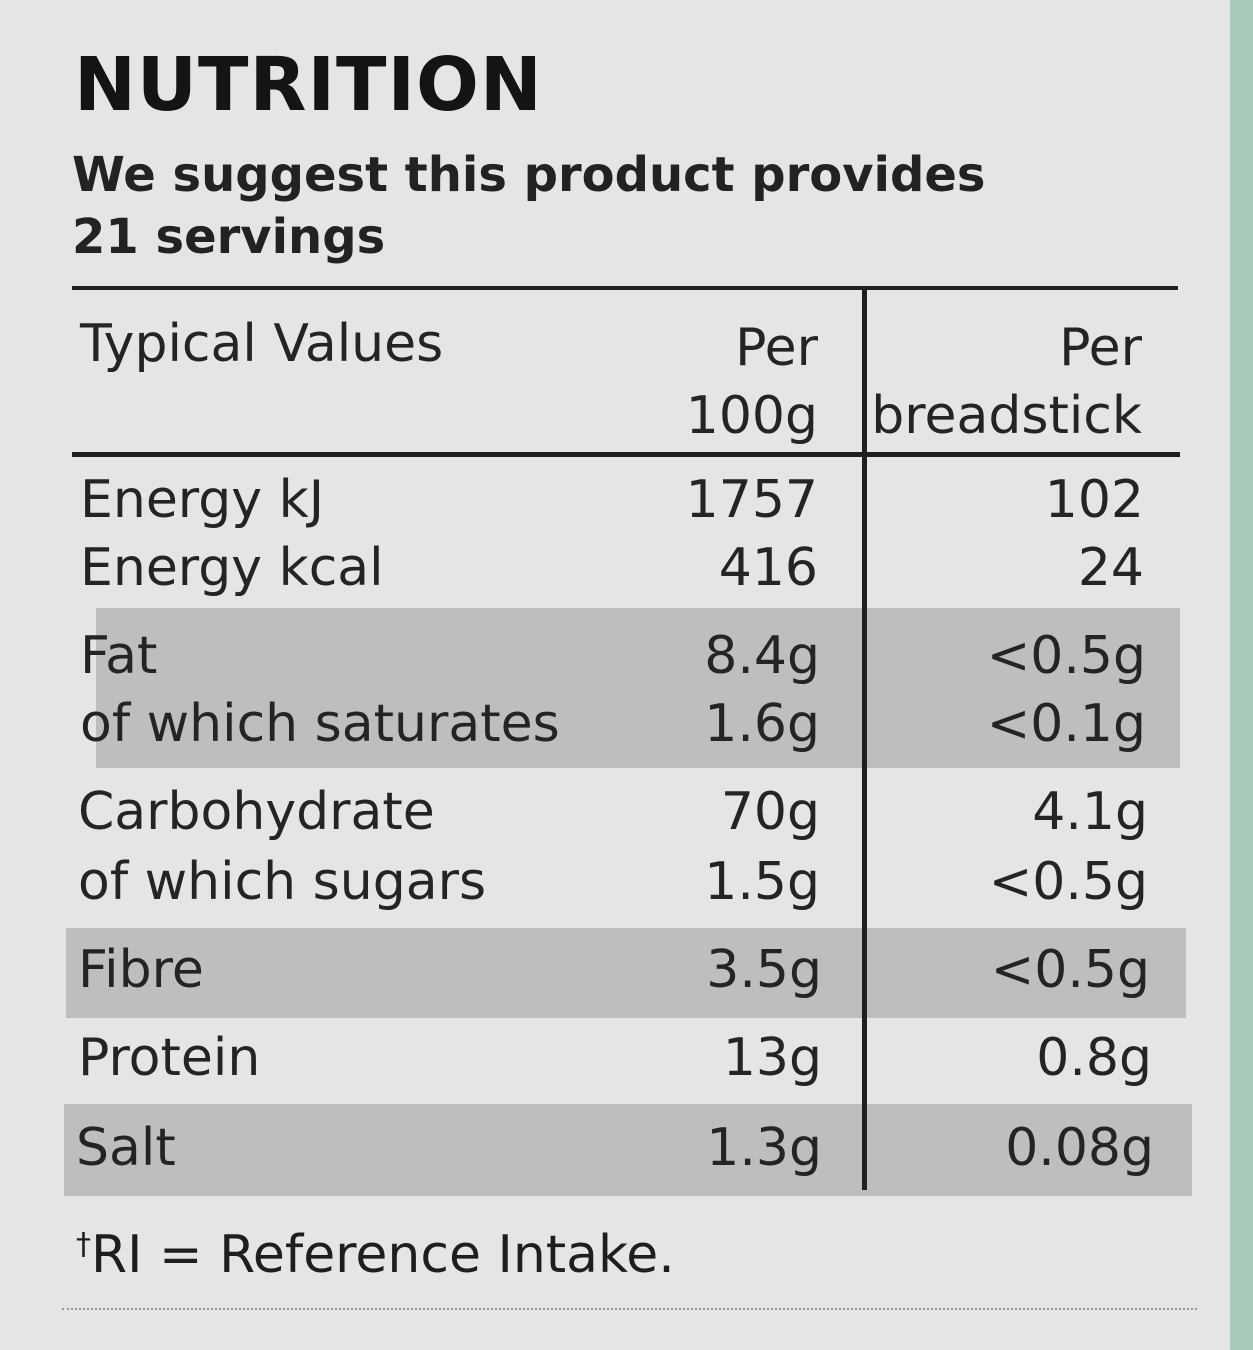 The image size is (1253, 1350). What do you see at coordinates (864, 739) in the screenshot?
I see `column-divider` at bounding box center [864, 739].